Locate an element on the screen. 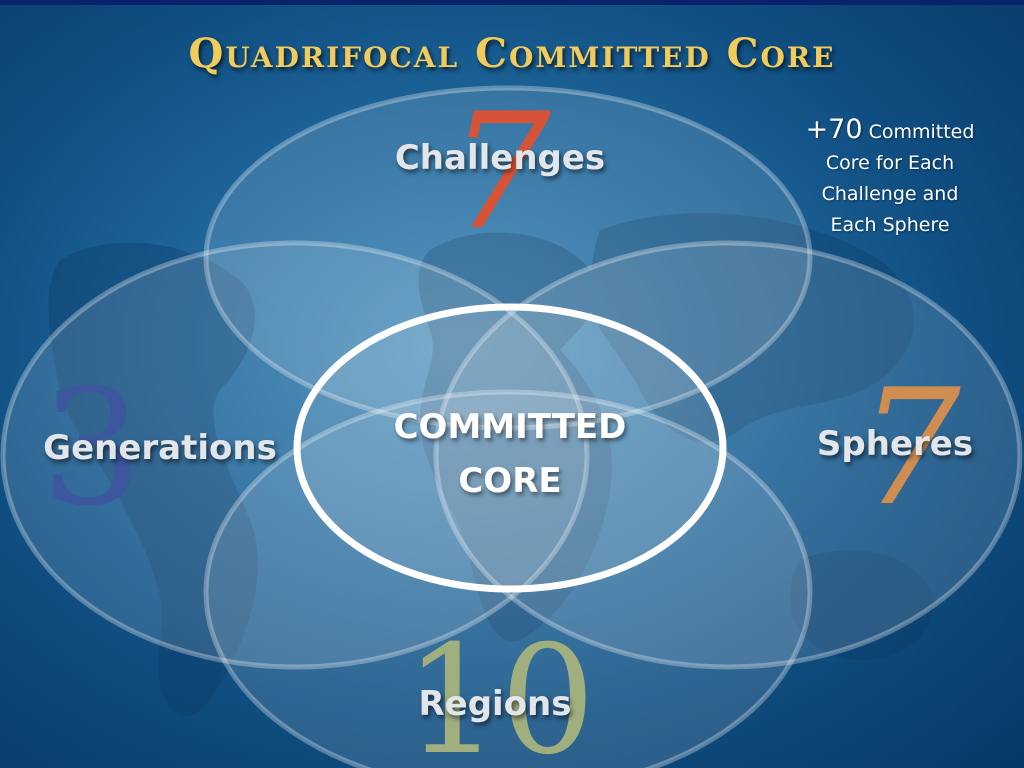  note-line-1-text: Committed is located at coordinates (921, 132).